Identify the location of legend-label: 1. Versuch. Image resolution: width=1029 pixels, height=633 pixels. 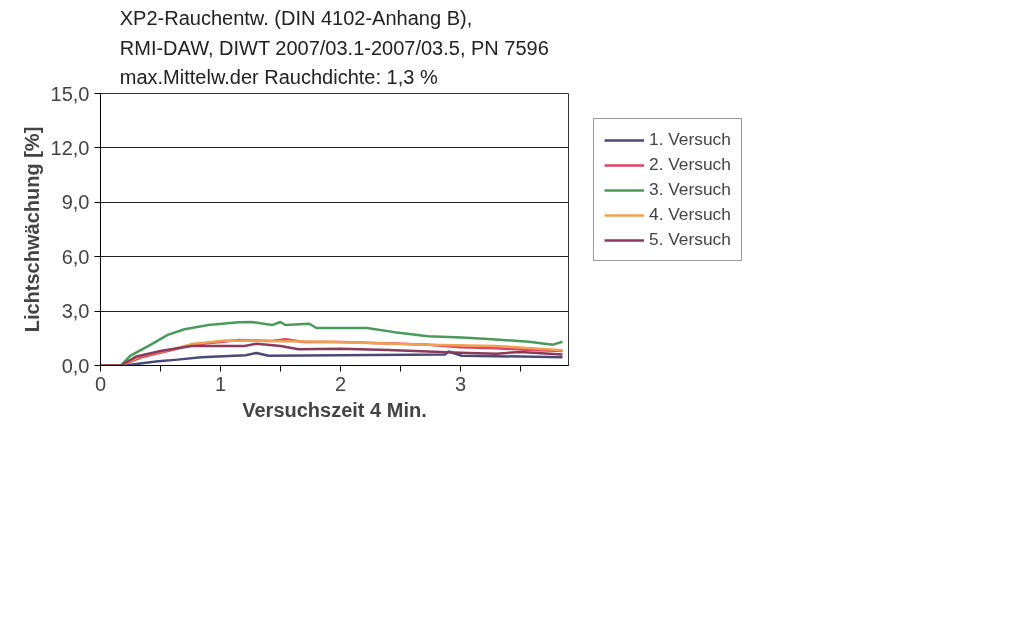
(690, 139).